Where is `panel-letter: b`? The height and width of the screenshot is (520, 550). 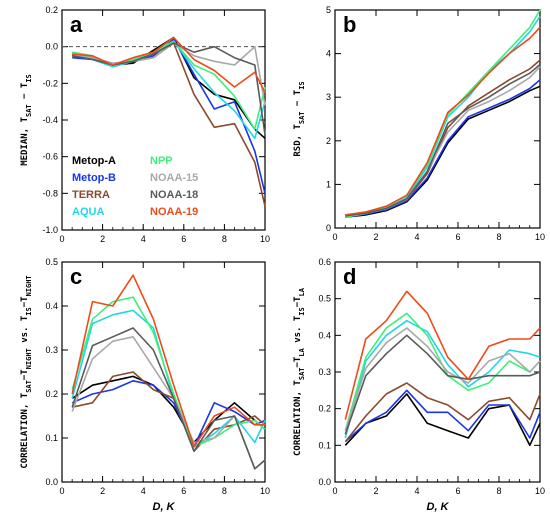 panel-letter: b is located at coordinates (349, 24).